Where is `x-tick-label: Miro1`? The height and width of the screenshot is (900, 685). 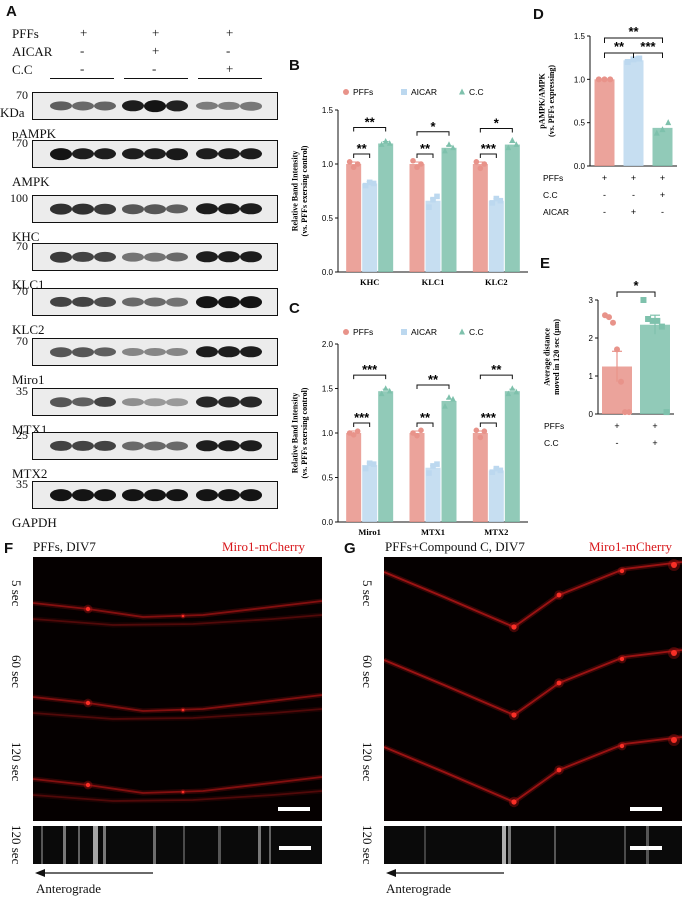 x-tick-label: Miro1 is located at coordinates (369, 532).